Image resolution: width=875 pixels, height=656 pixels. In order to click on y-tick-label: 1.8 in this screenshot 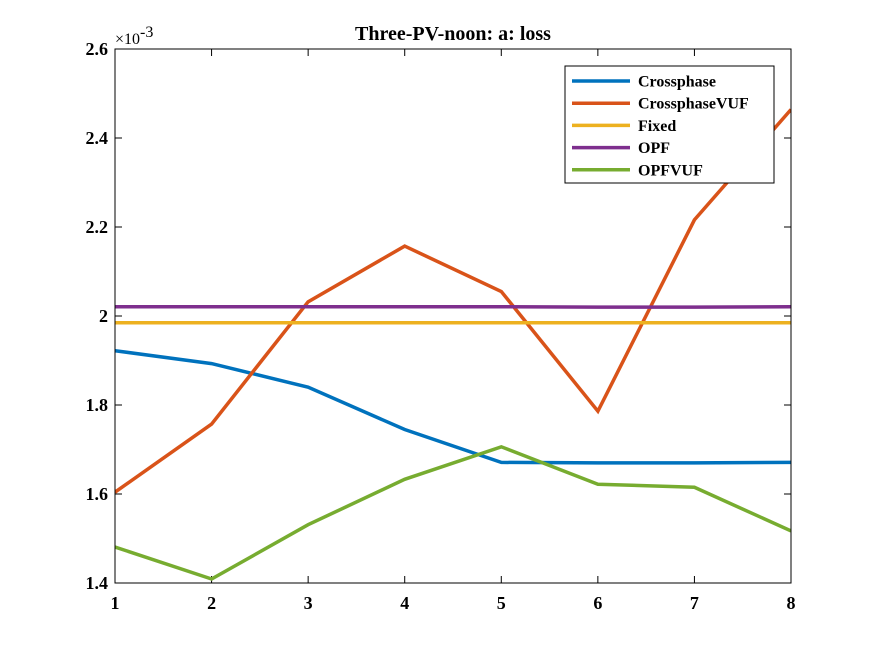, I will do `click(97, 405)`.